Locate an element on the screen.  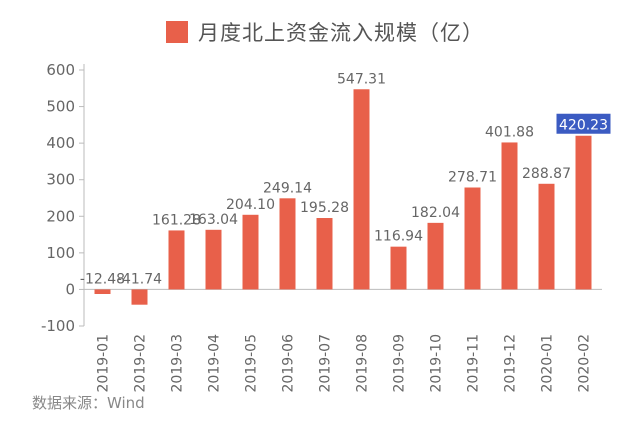
data-label: 401.88 is located at coordinates (509, 132).